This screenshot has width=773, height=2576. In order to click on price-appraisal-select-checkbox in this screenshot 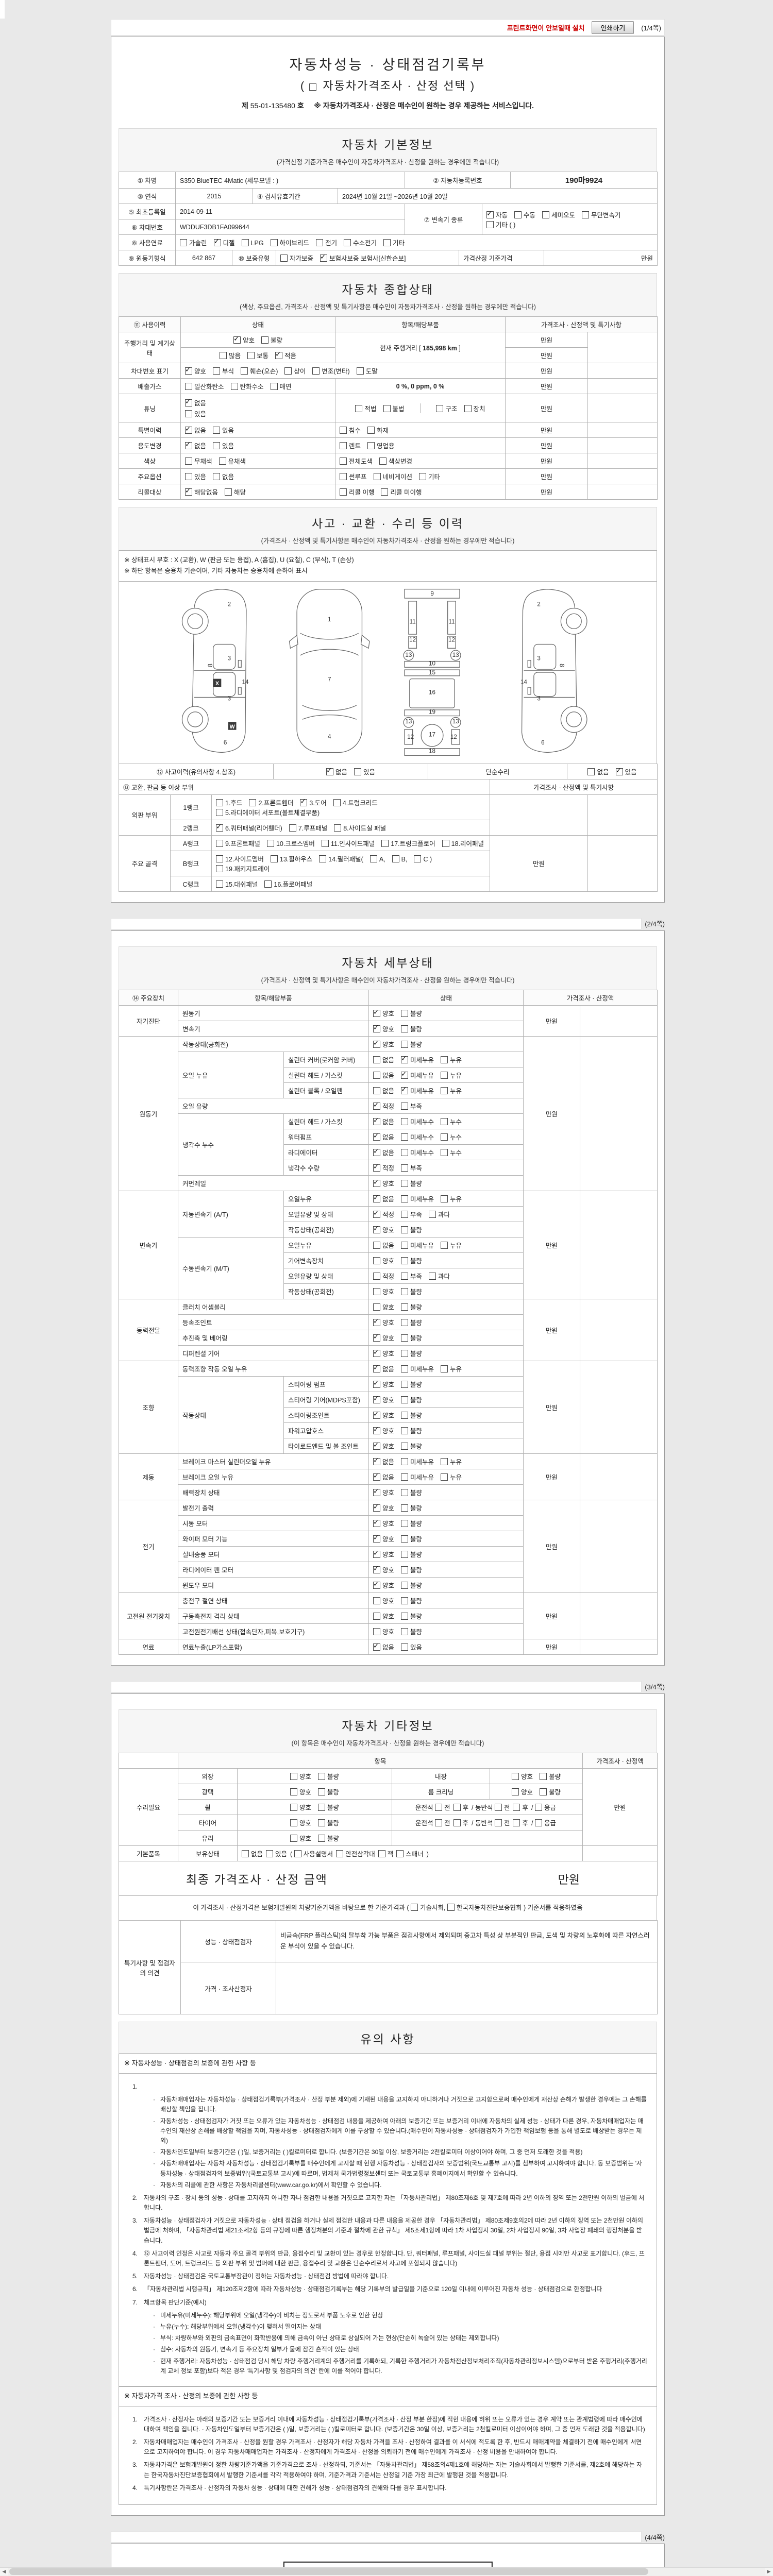, I will do `click(313, 87)`.